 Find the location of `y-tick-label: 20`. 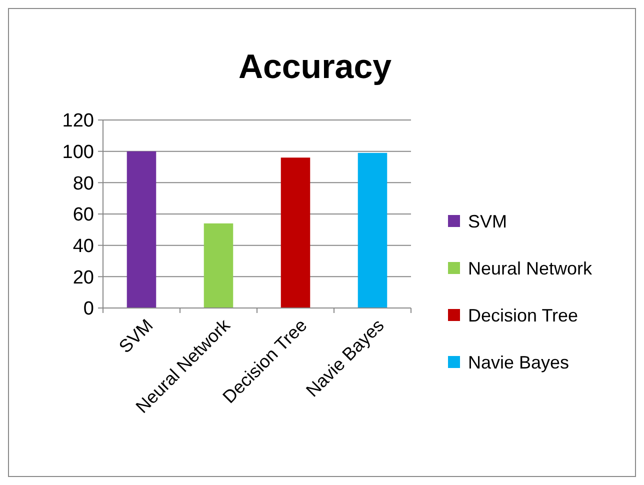

y-tick-label: 20 is located at coordinates (83, 277).